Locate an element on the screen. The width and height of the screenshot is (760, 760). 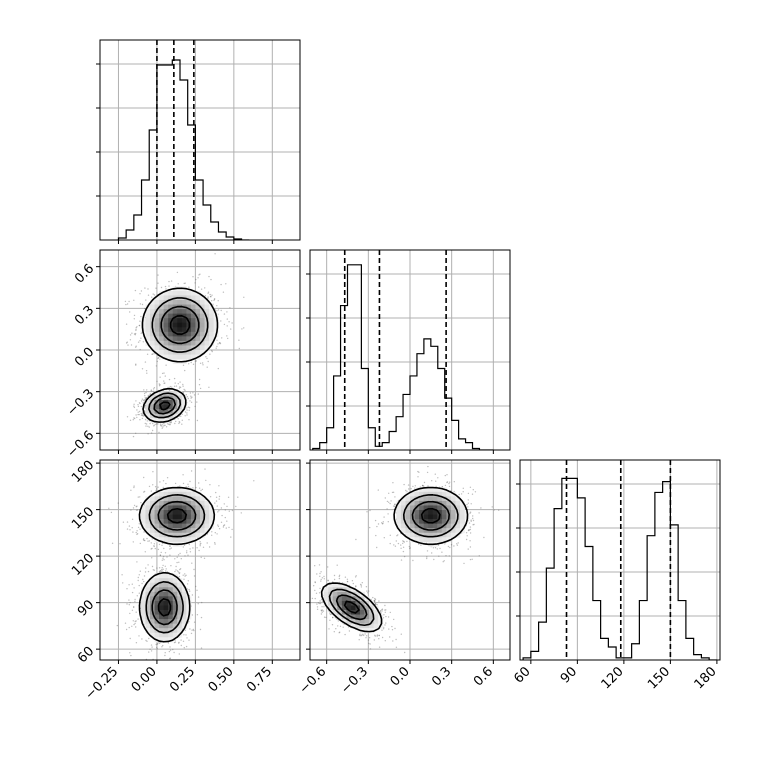
x-tick-label: 180 is located at coordinates (706, 678).